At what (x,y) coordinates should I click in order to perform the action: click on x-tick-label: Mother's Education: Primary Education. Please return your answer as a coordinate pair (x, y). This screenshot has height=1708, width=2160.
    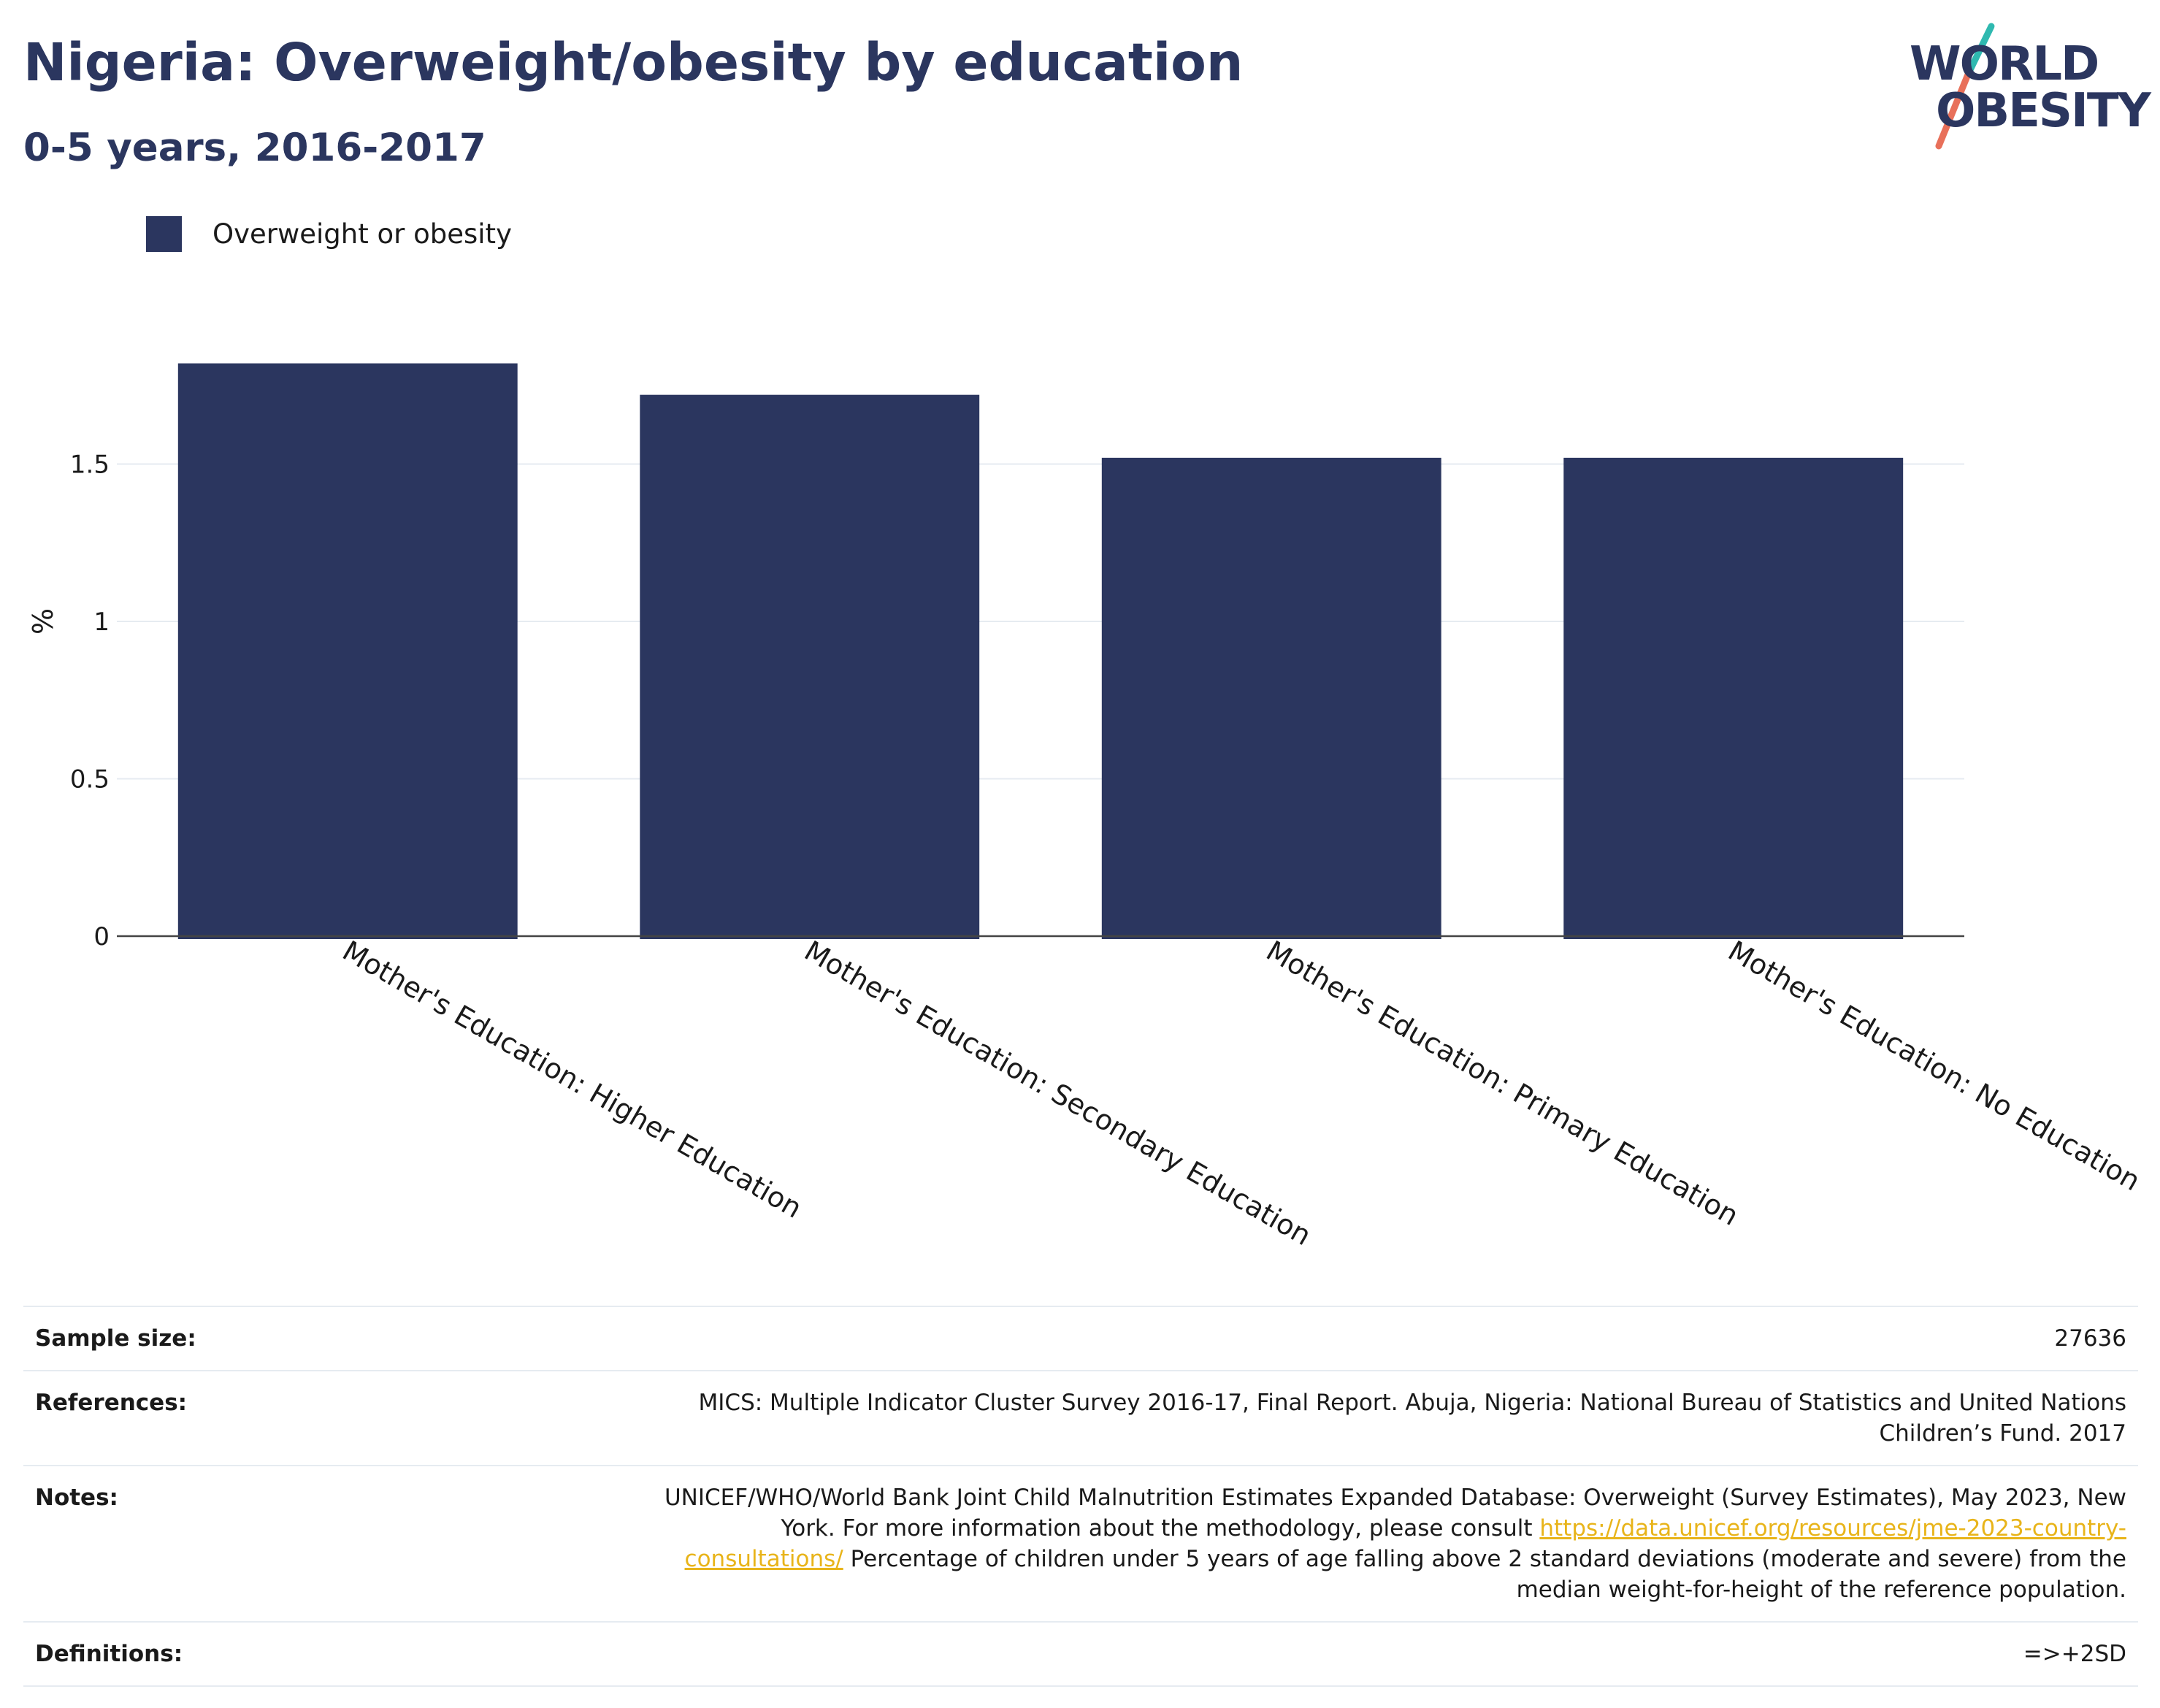
    Looking at the image, I should click on (1503, 1083).